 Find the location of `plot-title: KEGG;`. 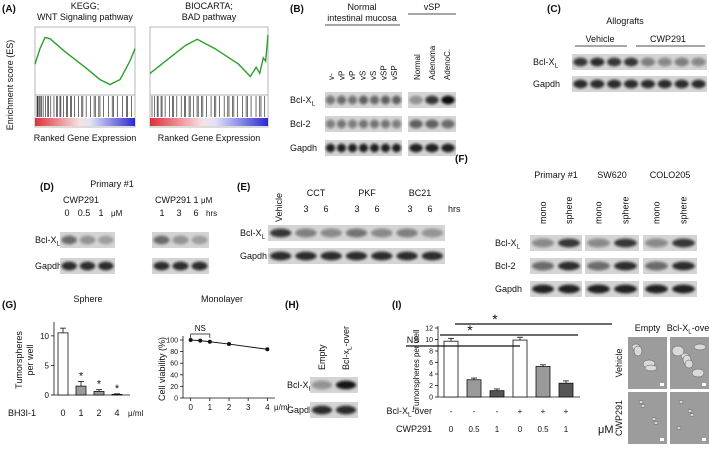

plot-title: KEGG; is located at coordinates (85, 6).